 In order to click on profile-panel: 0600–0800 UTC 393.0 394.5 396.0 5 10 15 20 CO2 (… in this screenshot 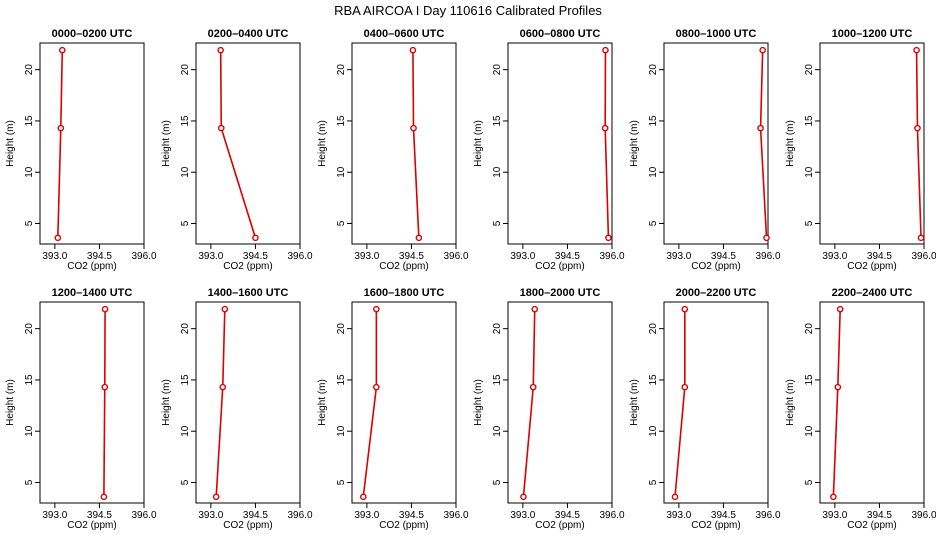, I will do `click(549, 150)`.